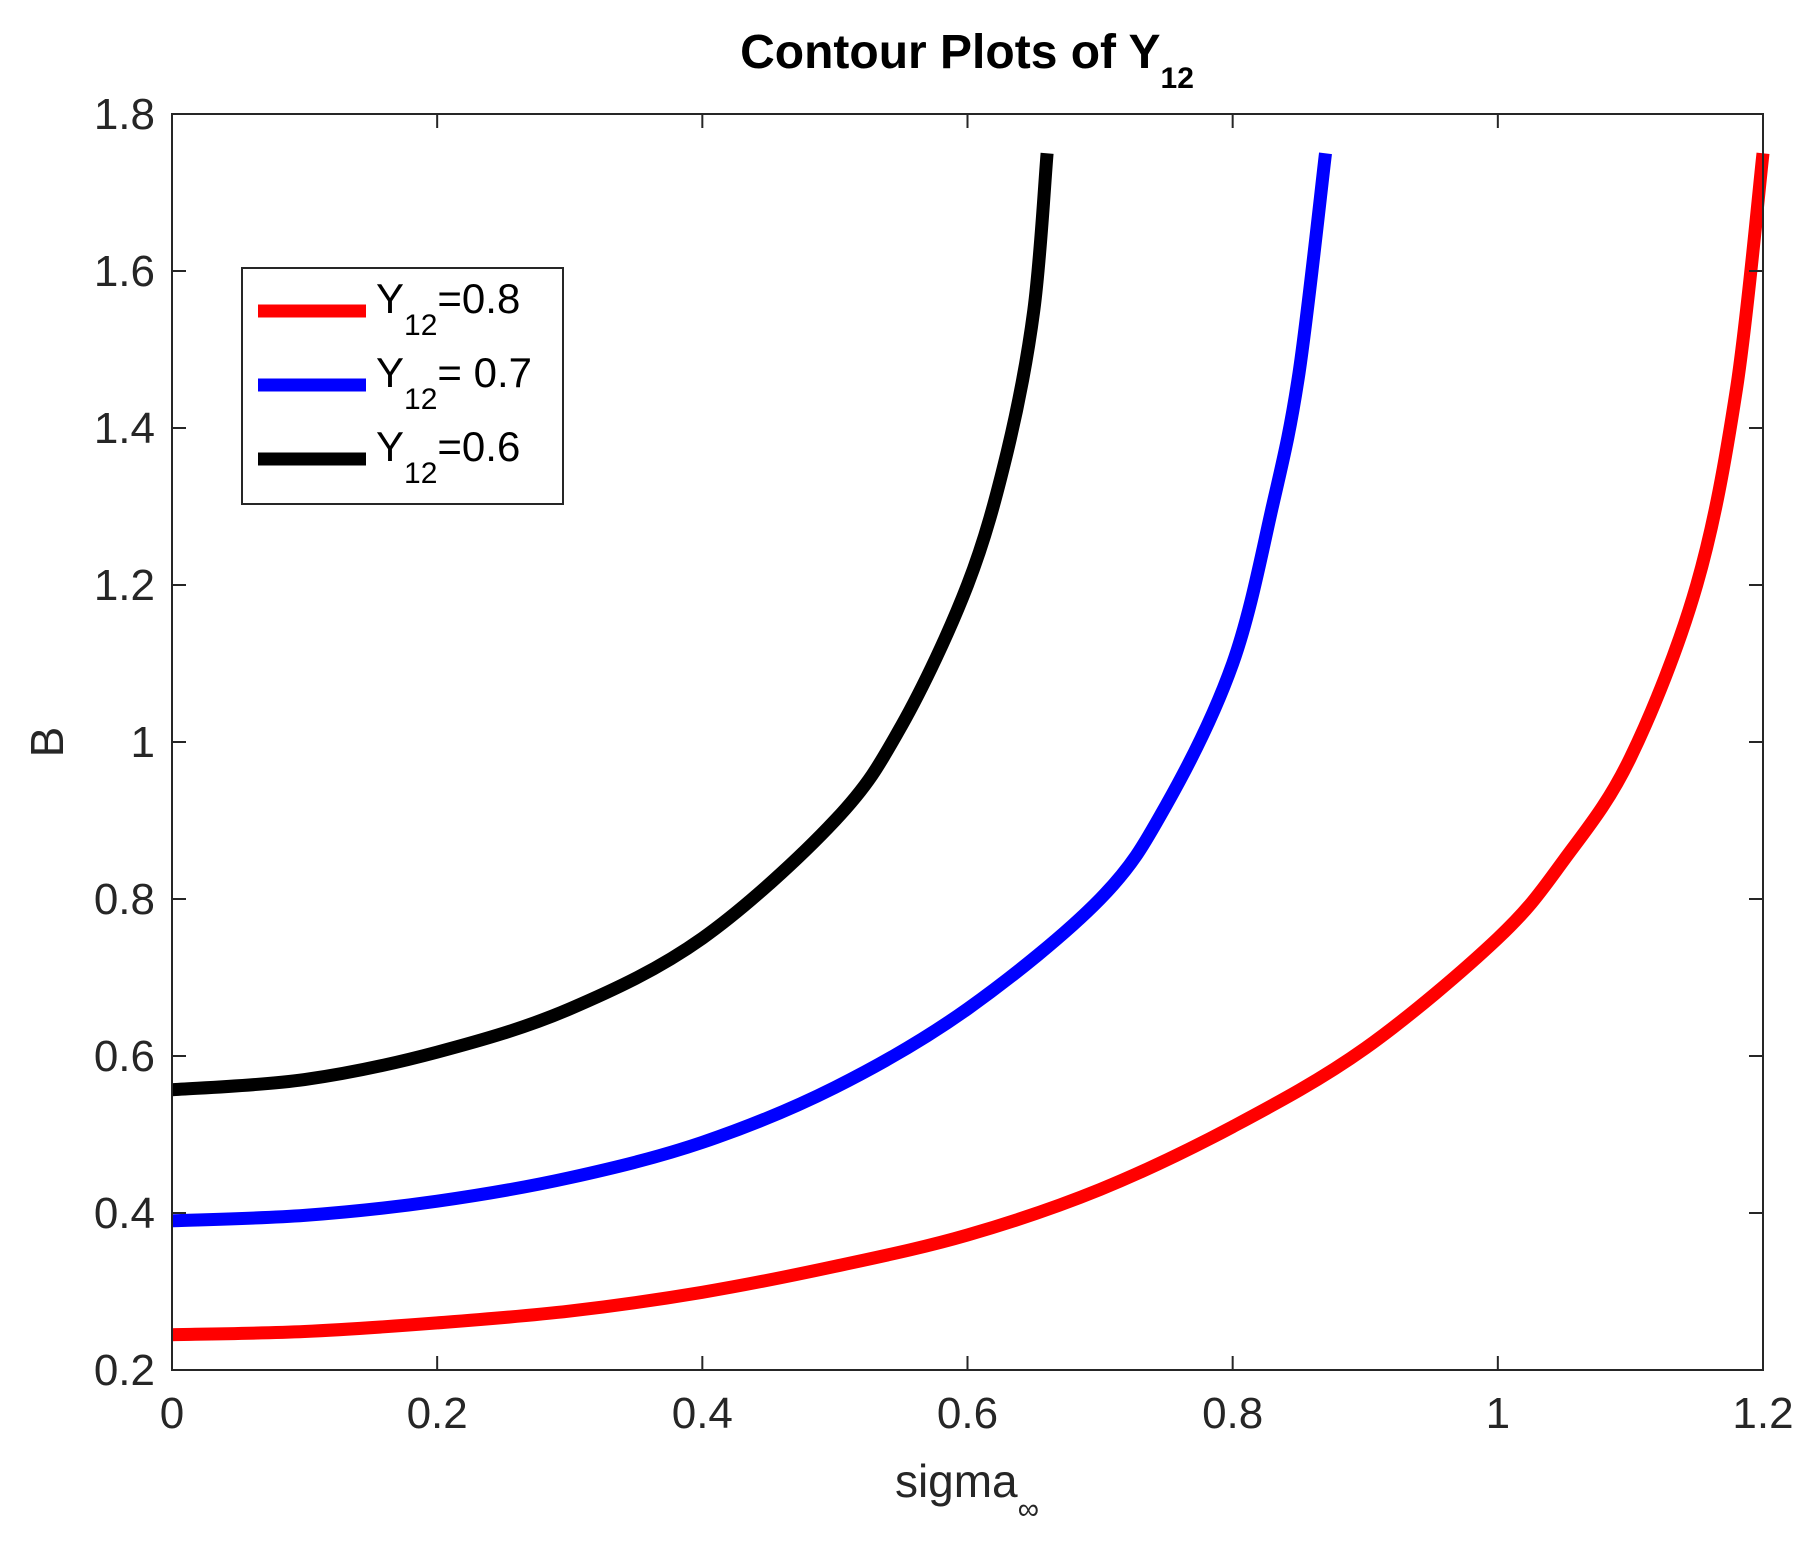 This screenshot has width=1806, height=1545. I want to click on y-tick-label-2: 0.6, so click(124, 1056).